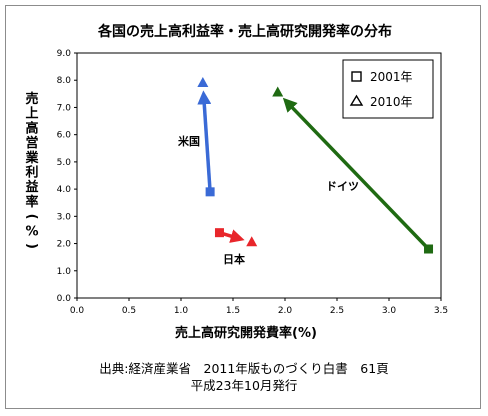  I want to click on y-axis-label-char: (, so click(31, 217).